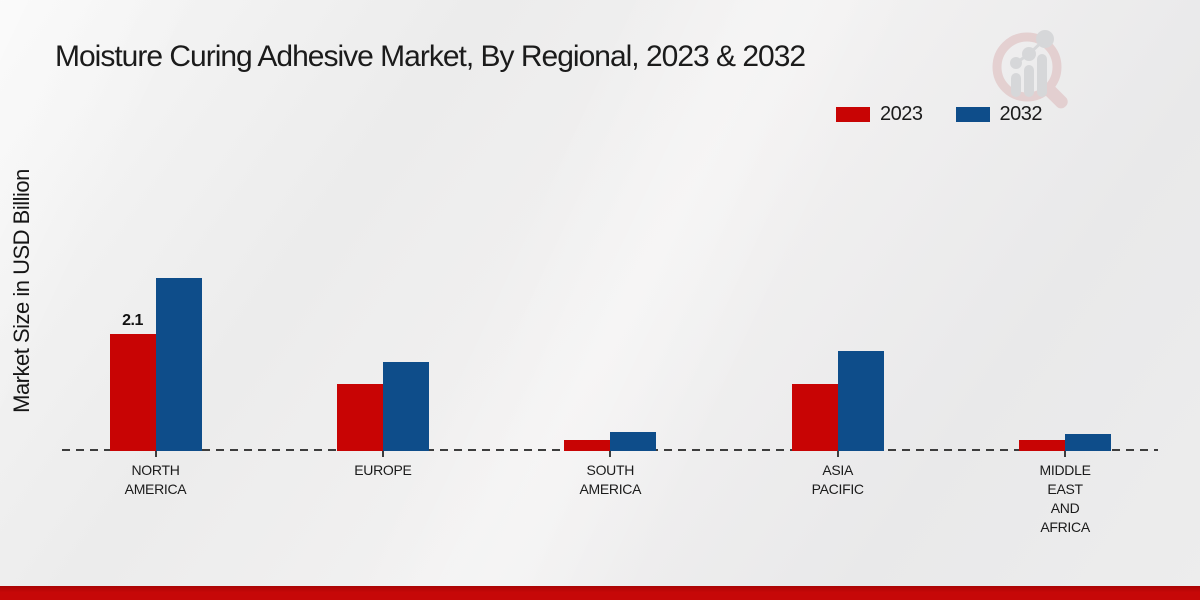  I want to click on category-label-line: AND, so click(1065, 508).